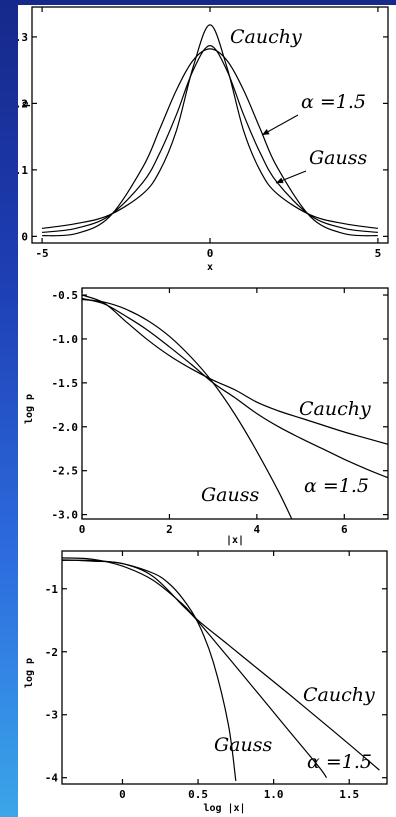 The image size is (396, 817). What do you see at coordinates (23, 37) in the screenshot?
I see `y-tick-label: 0.3` at bounding box center [23, 37].